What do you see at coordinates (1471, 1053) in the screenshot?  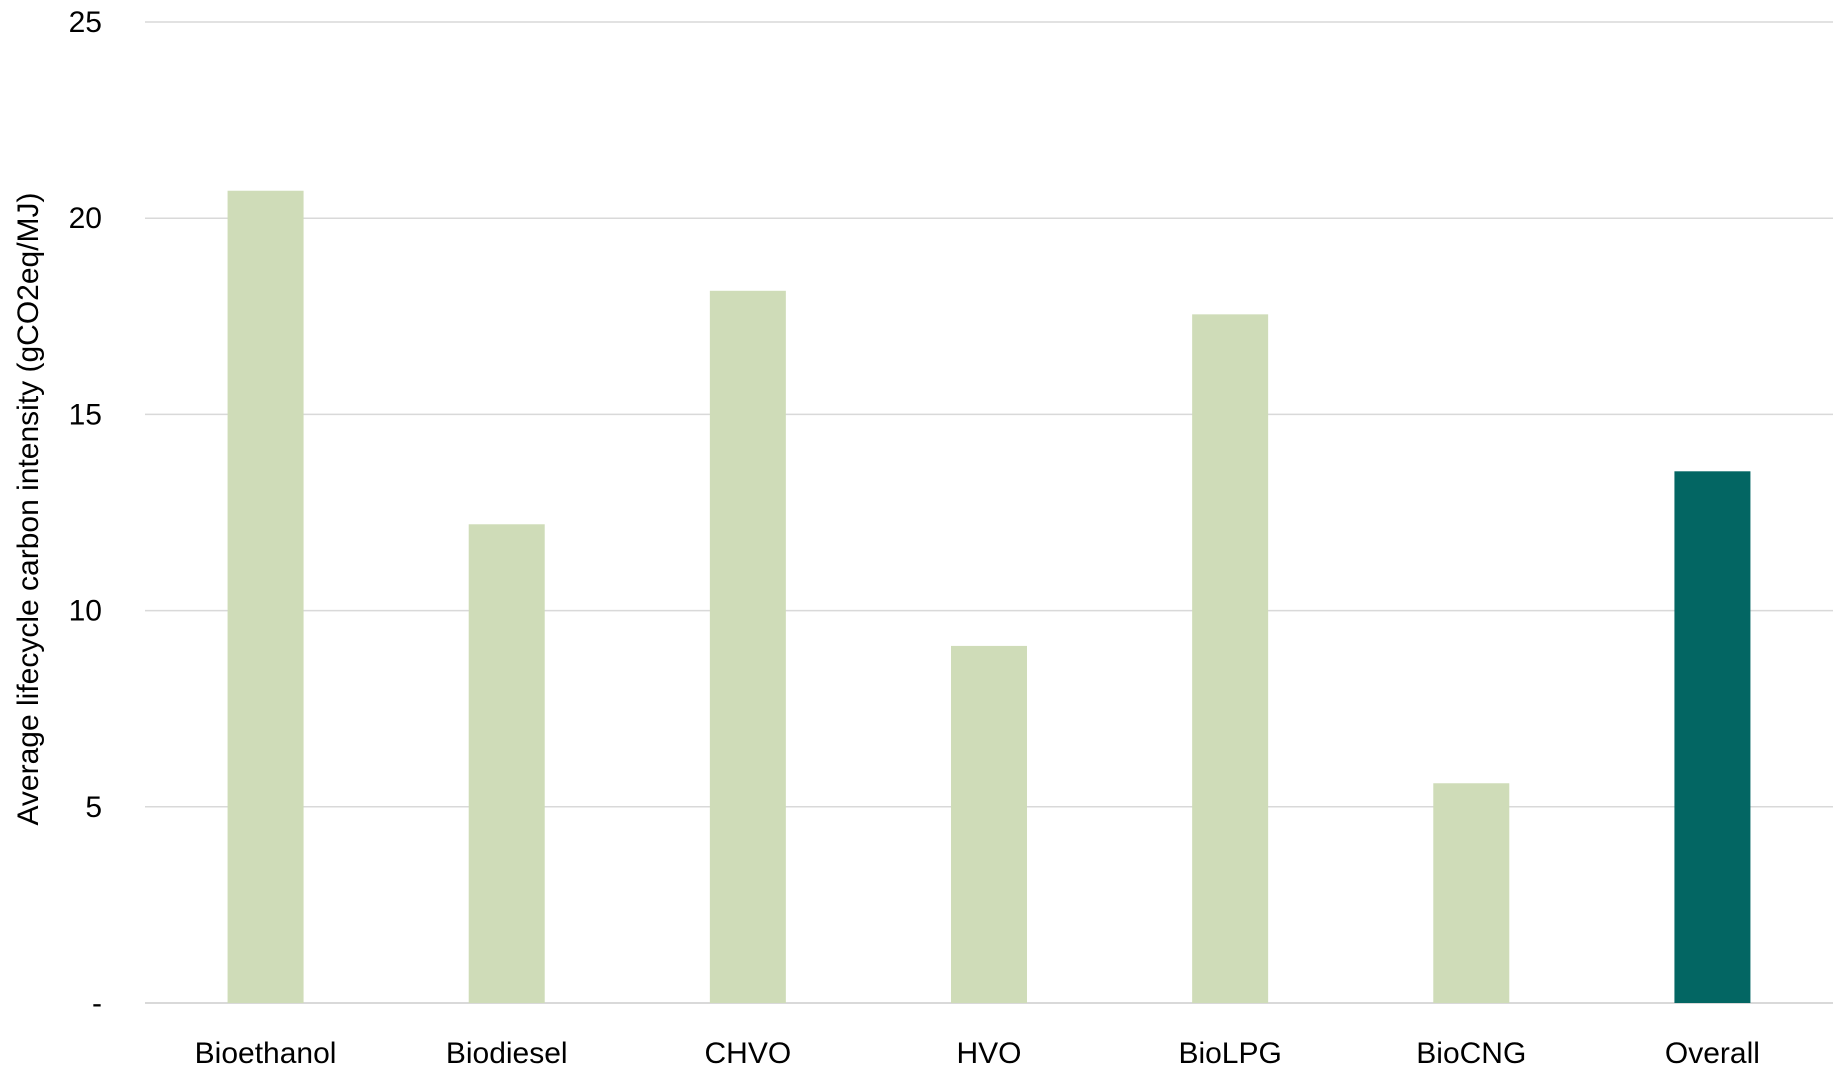 I see `x-tick-label: BioCNG` at bounding box center [1471, 1053].